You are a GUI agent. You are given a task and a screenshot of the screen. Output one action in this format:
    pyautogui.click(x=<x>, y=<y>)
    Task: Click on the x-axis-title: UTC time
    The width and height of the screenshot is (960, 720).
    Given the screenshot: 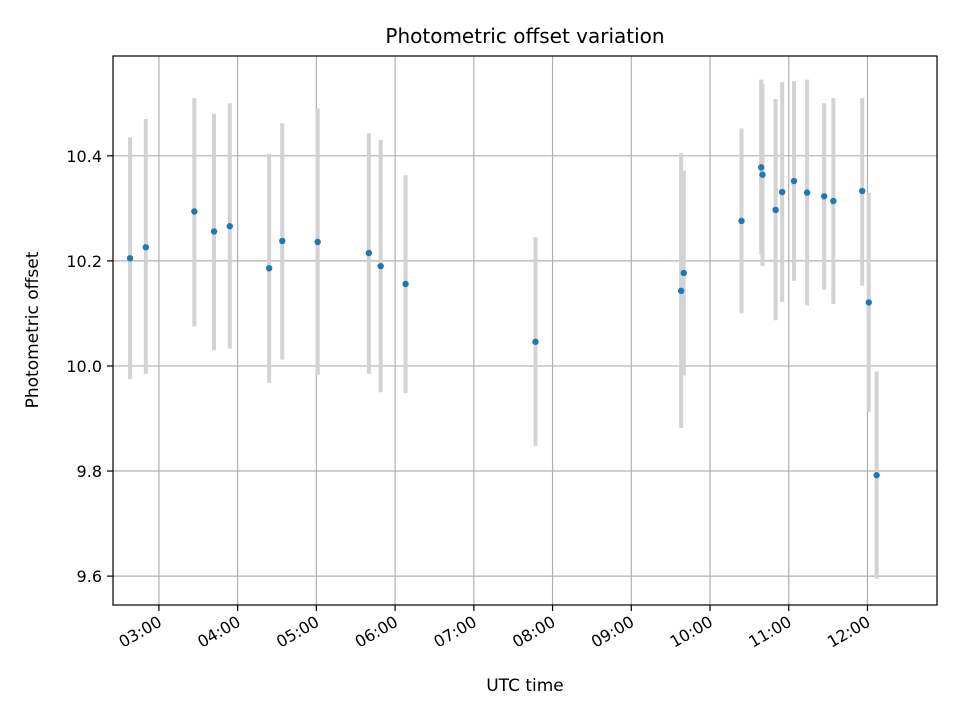 What is the action you would take?
    pyautogui.click(x=525, y=686)
    